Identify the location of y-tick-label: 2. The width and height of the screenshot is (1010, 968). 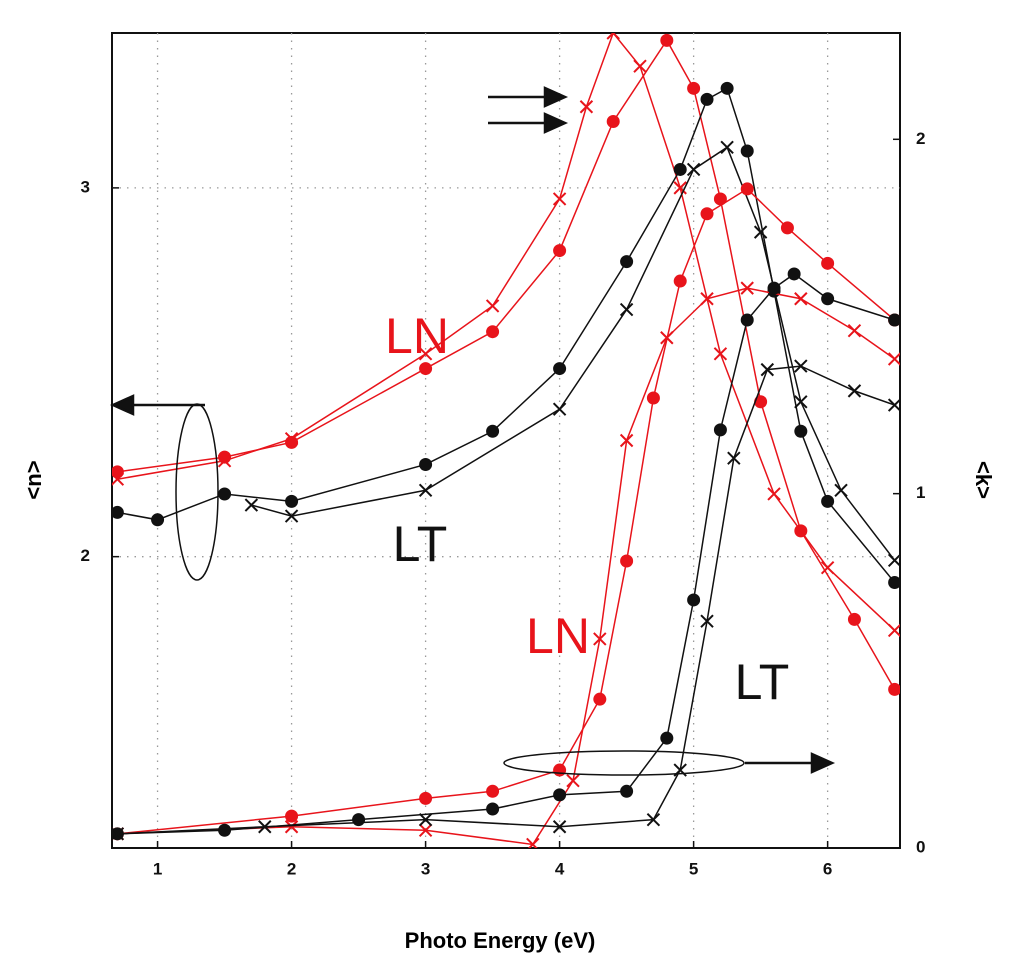
(85, 555).